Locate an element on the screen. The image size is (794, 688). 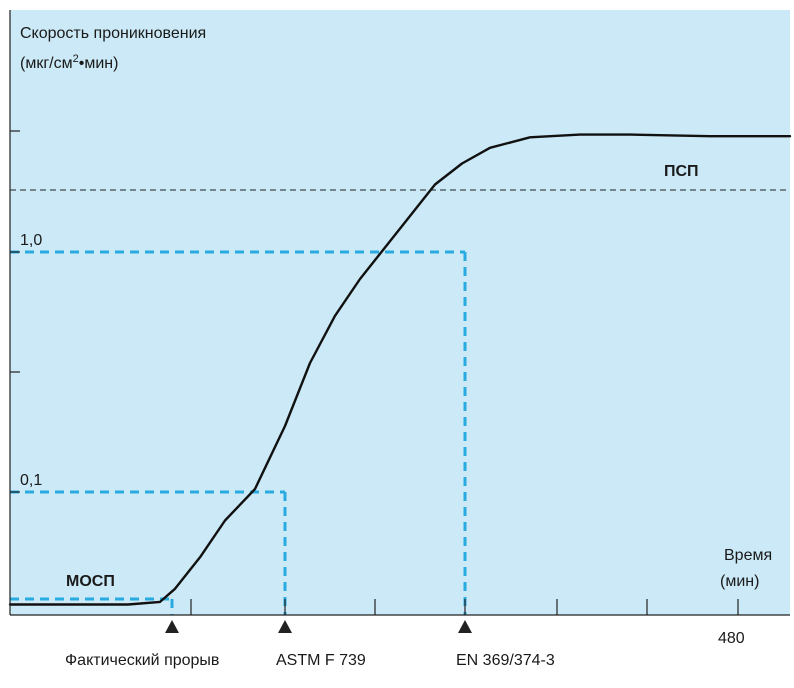
y-tick-label-1-0: 1,0 is located at coordinates (31, 240).